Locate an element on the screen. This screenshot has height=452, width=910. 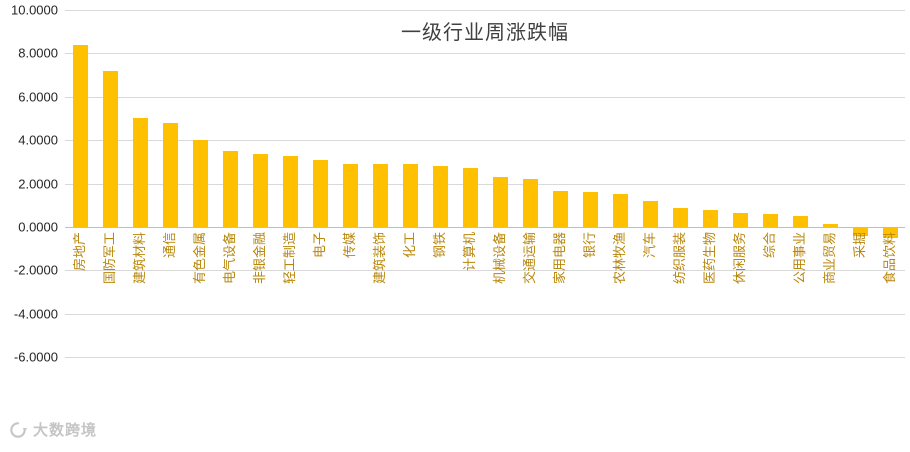
x-axis-category-label: 公用事业 is located at coordinates (799, 257).